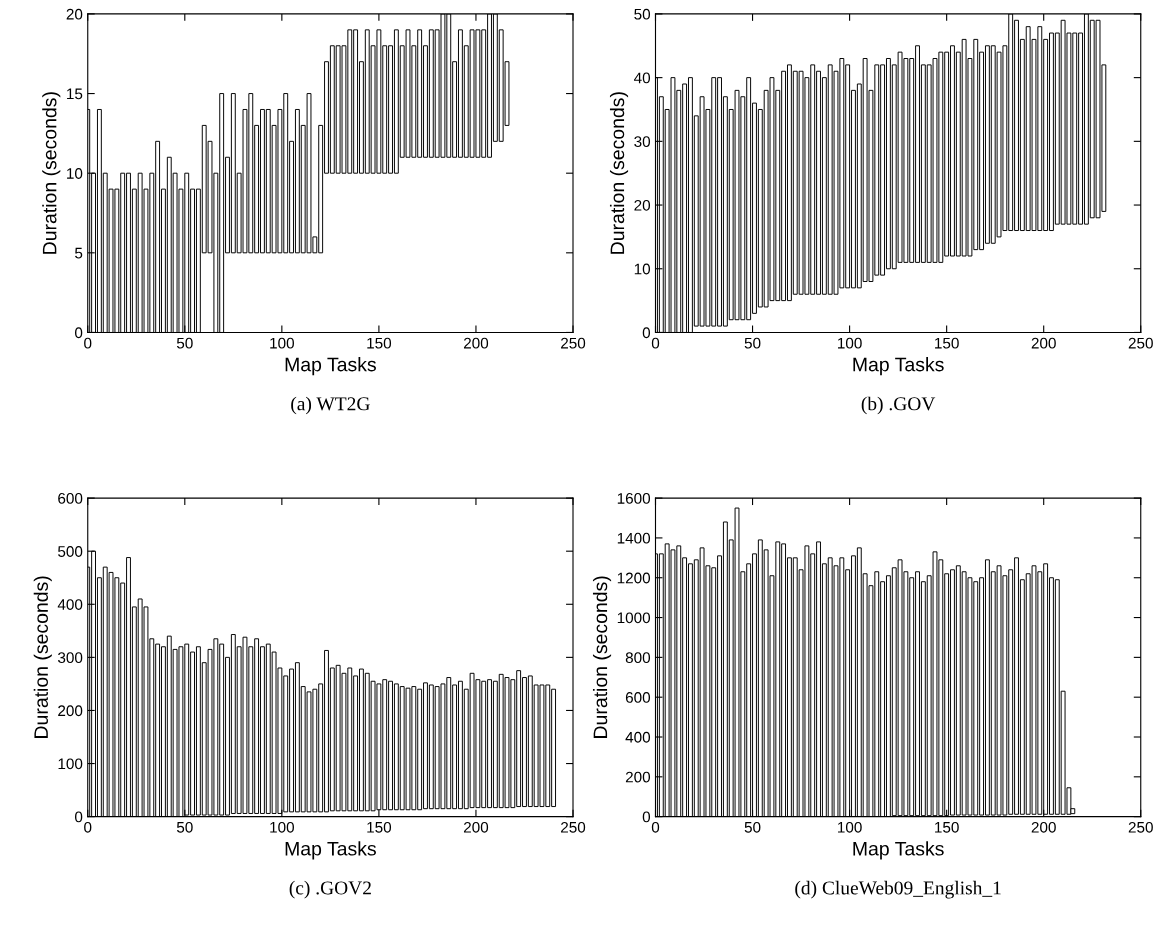 The image size is (1170, 928). I want to click on text: (d) ClueWeb09_English_1, so click(898, 889).